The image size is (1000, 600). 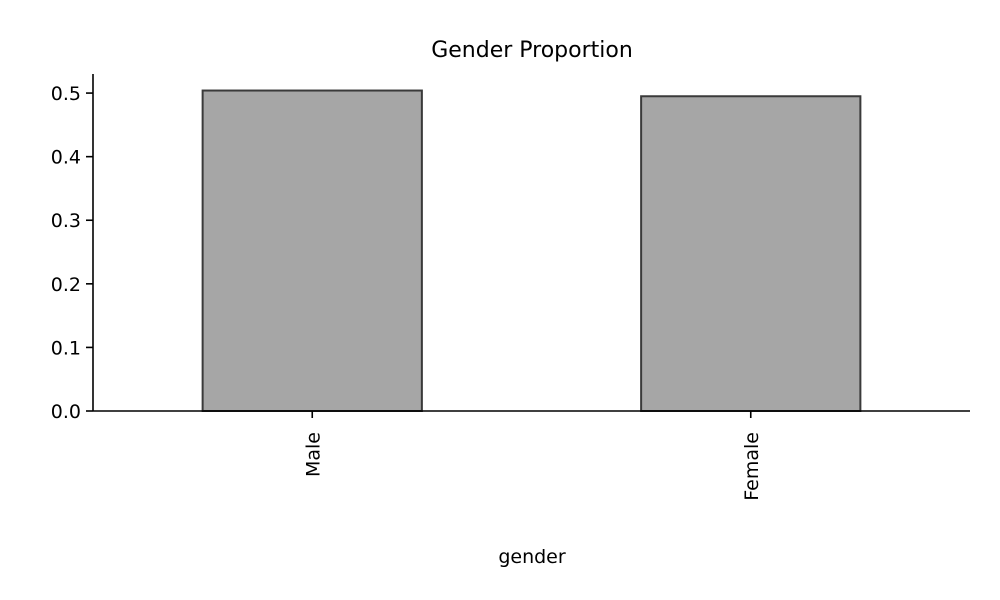 What do you see at coordinates (72, 253) in the screenshot?
I see `y-axis-ticks: 0.0 0.1 0.2 0.3 0.4 0.5` at bounding box center [72, 253].